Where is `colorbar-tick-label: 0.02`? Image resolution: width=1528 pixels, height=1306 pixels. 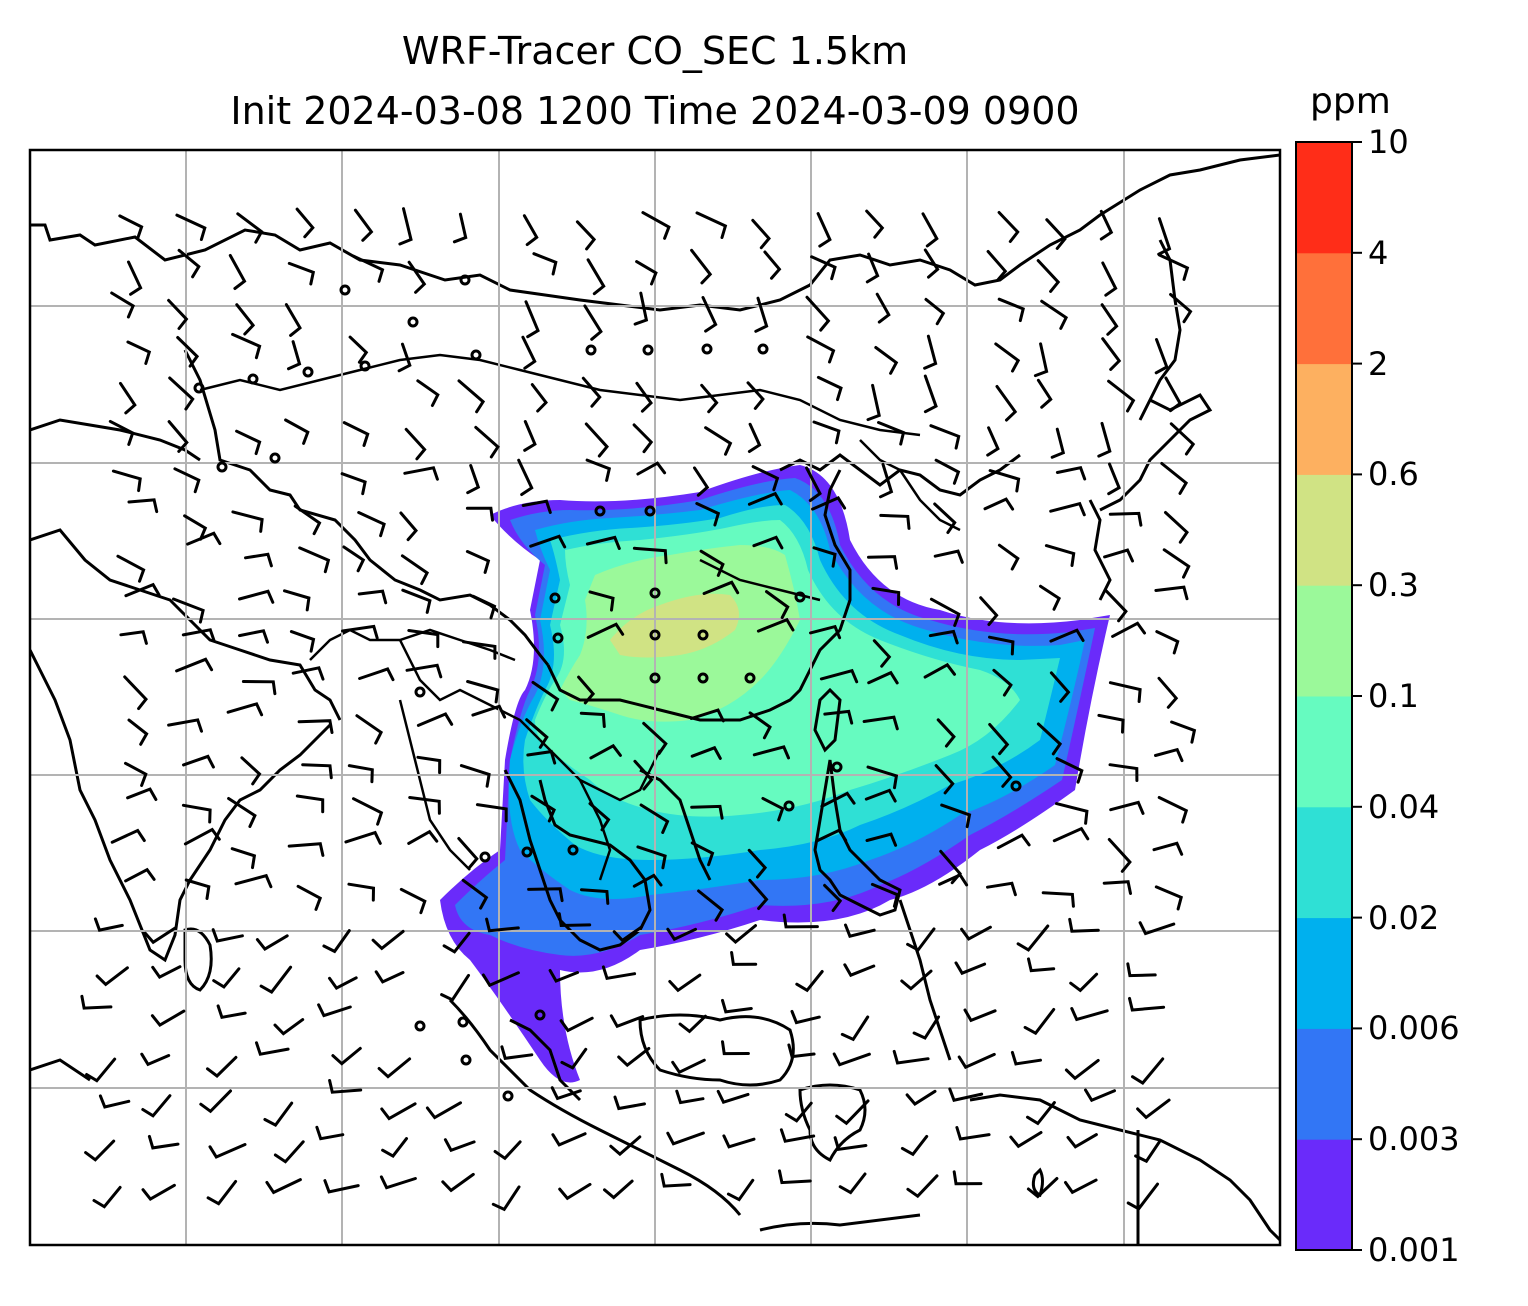 colorbar-tick-label: 0.02 is located at coordinates (1404, 917).